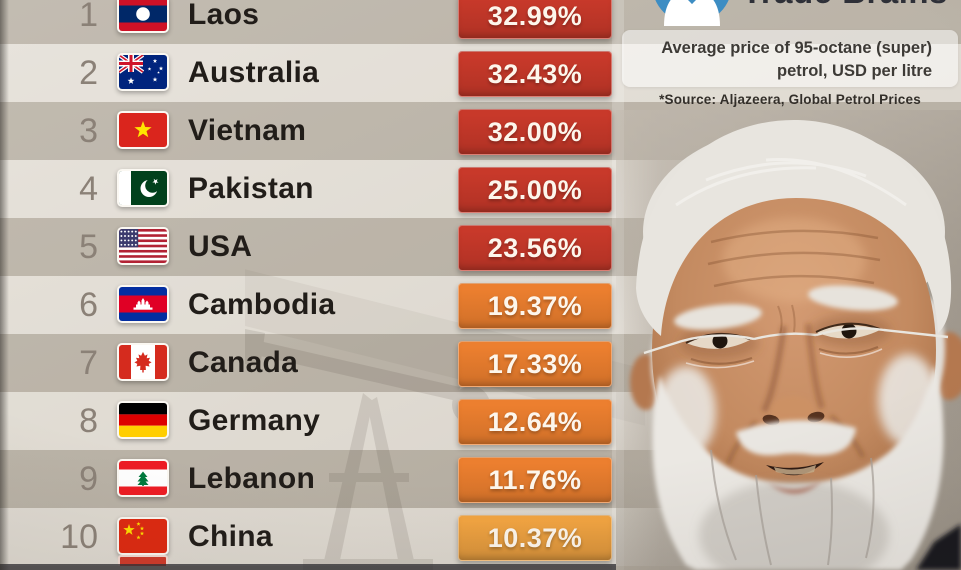  What do you see at coordinates (254, 420) in the screenshot?
I see `country-name: Germany` at bounding box center [254, 420].